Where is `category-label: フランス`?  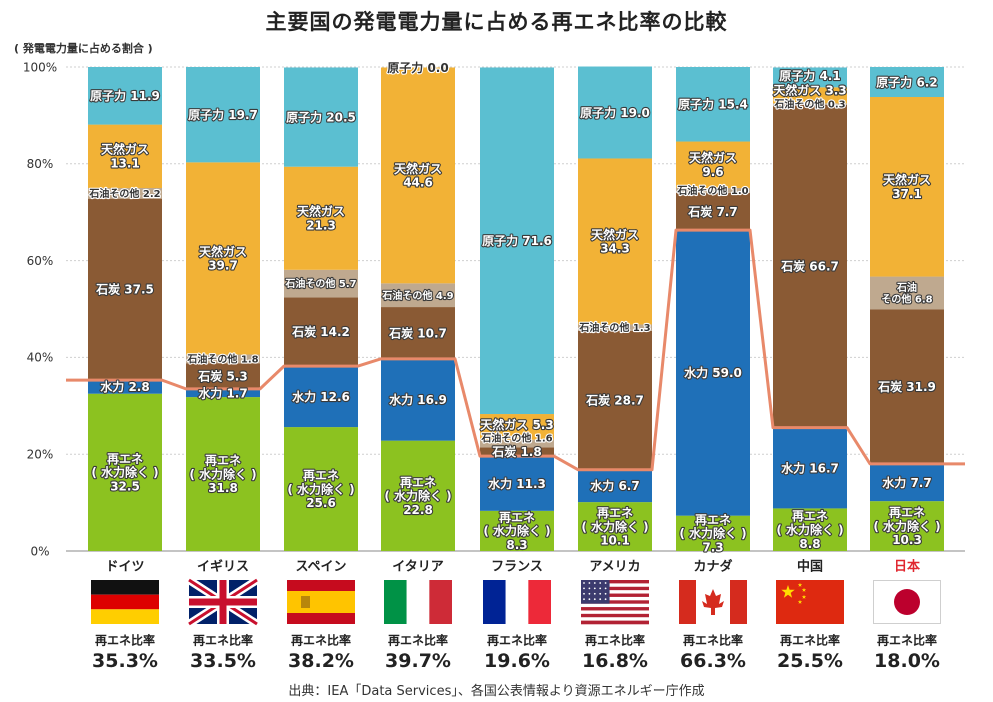 category-label: フランス is located at coordinates (517, 567).